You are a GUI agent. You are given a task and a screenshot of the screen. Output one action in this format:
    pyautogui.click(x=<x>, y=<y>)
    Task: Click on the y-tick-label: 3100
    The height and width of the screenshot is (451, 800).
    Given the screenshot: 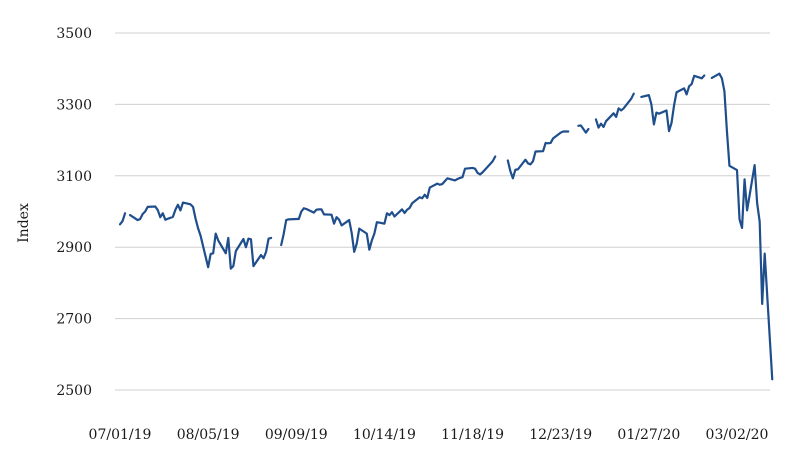 What is the action you would take?
    pyautogui.click(x=74, y=177)
    